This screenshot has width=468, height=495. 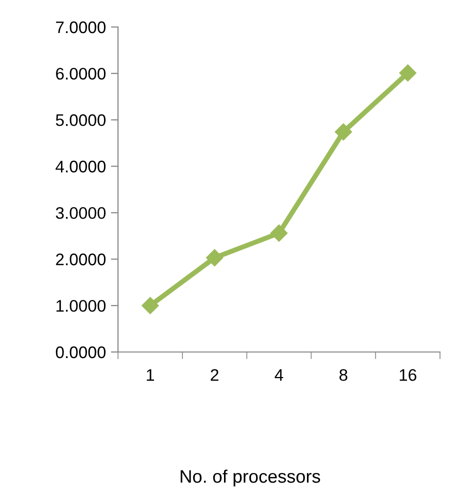 What do you see at coordinates (81, 166) in the screenshot?
I see `y-tick-label: 4.0000` at bounding box center [81, 166].